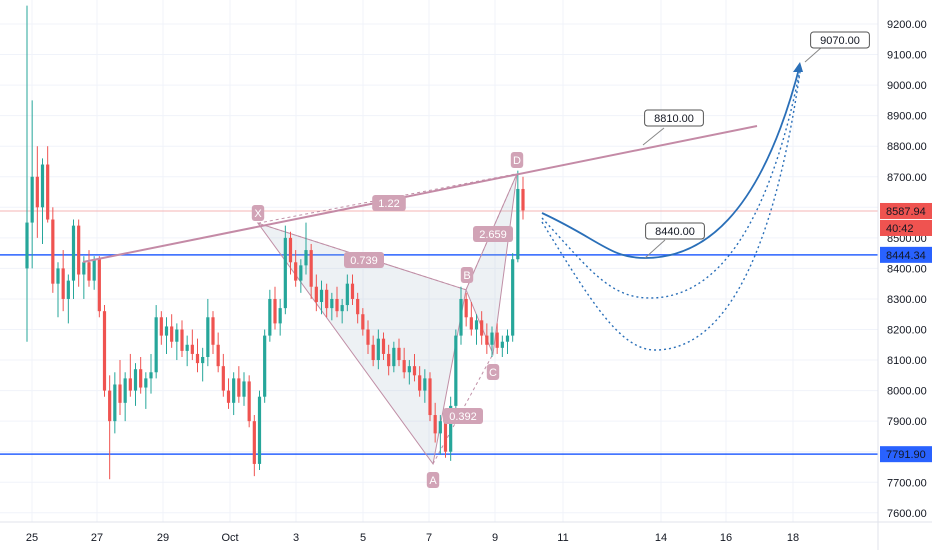 This screenshot has width=932, height=550. I want to click on pattern-point-c: C, so click(493, 372).